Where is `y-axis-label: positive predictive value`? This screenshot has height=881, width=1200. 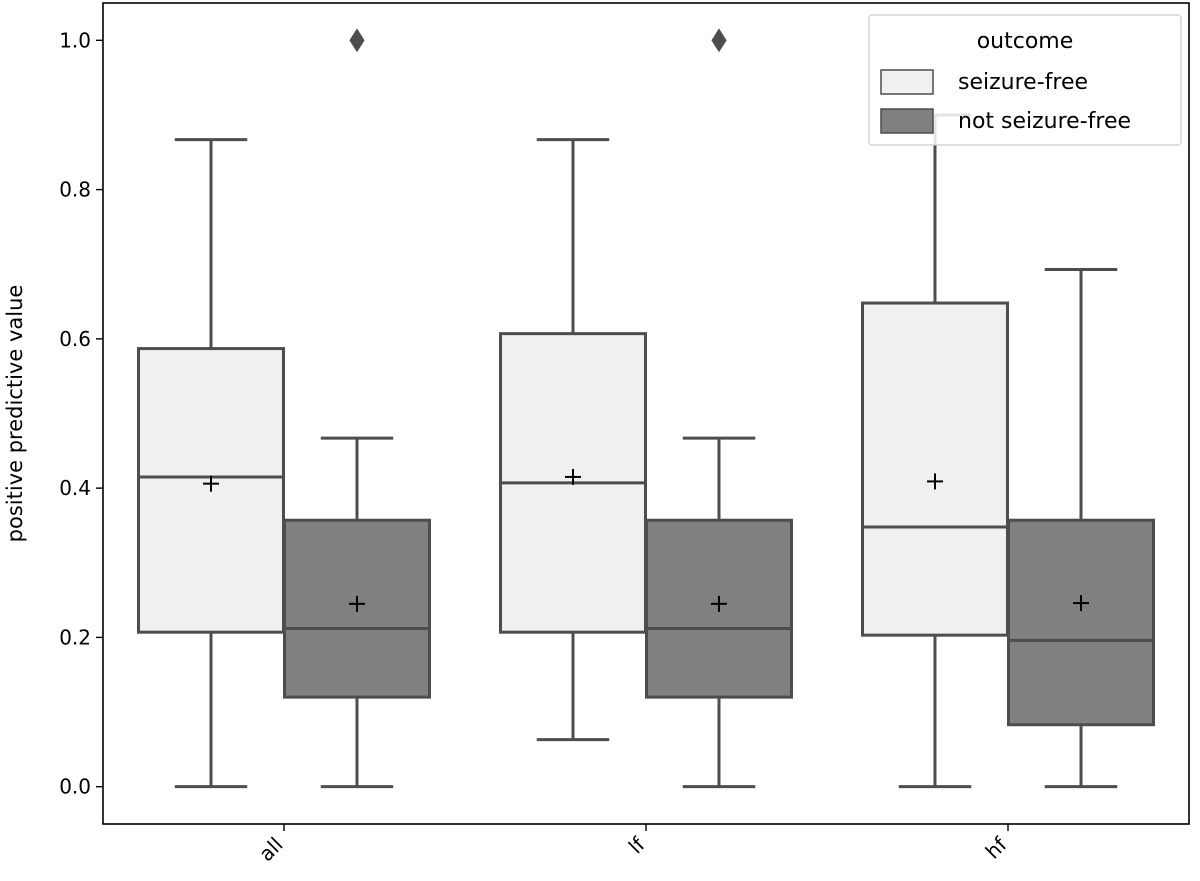
y-axis-label: positive predictive value is located at coordinates (15, 414).